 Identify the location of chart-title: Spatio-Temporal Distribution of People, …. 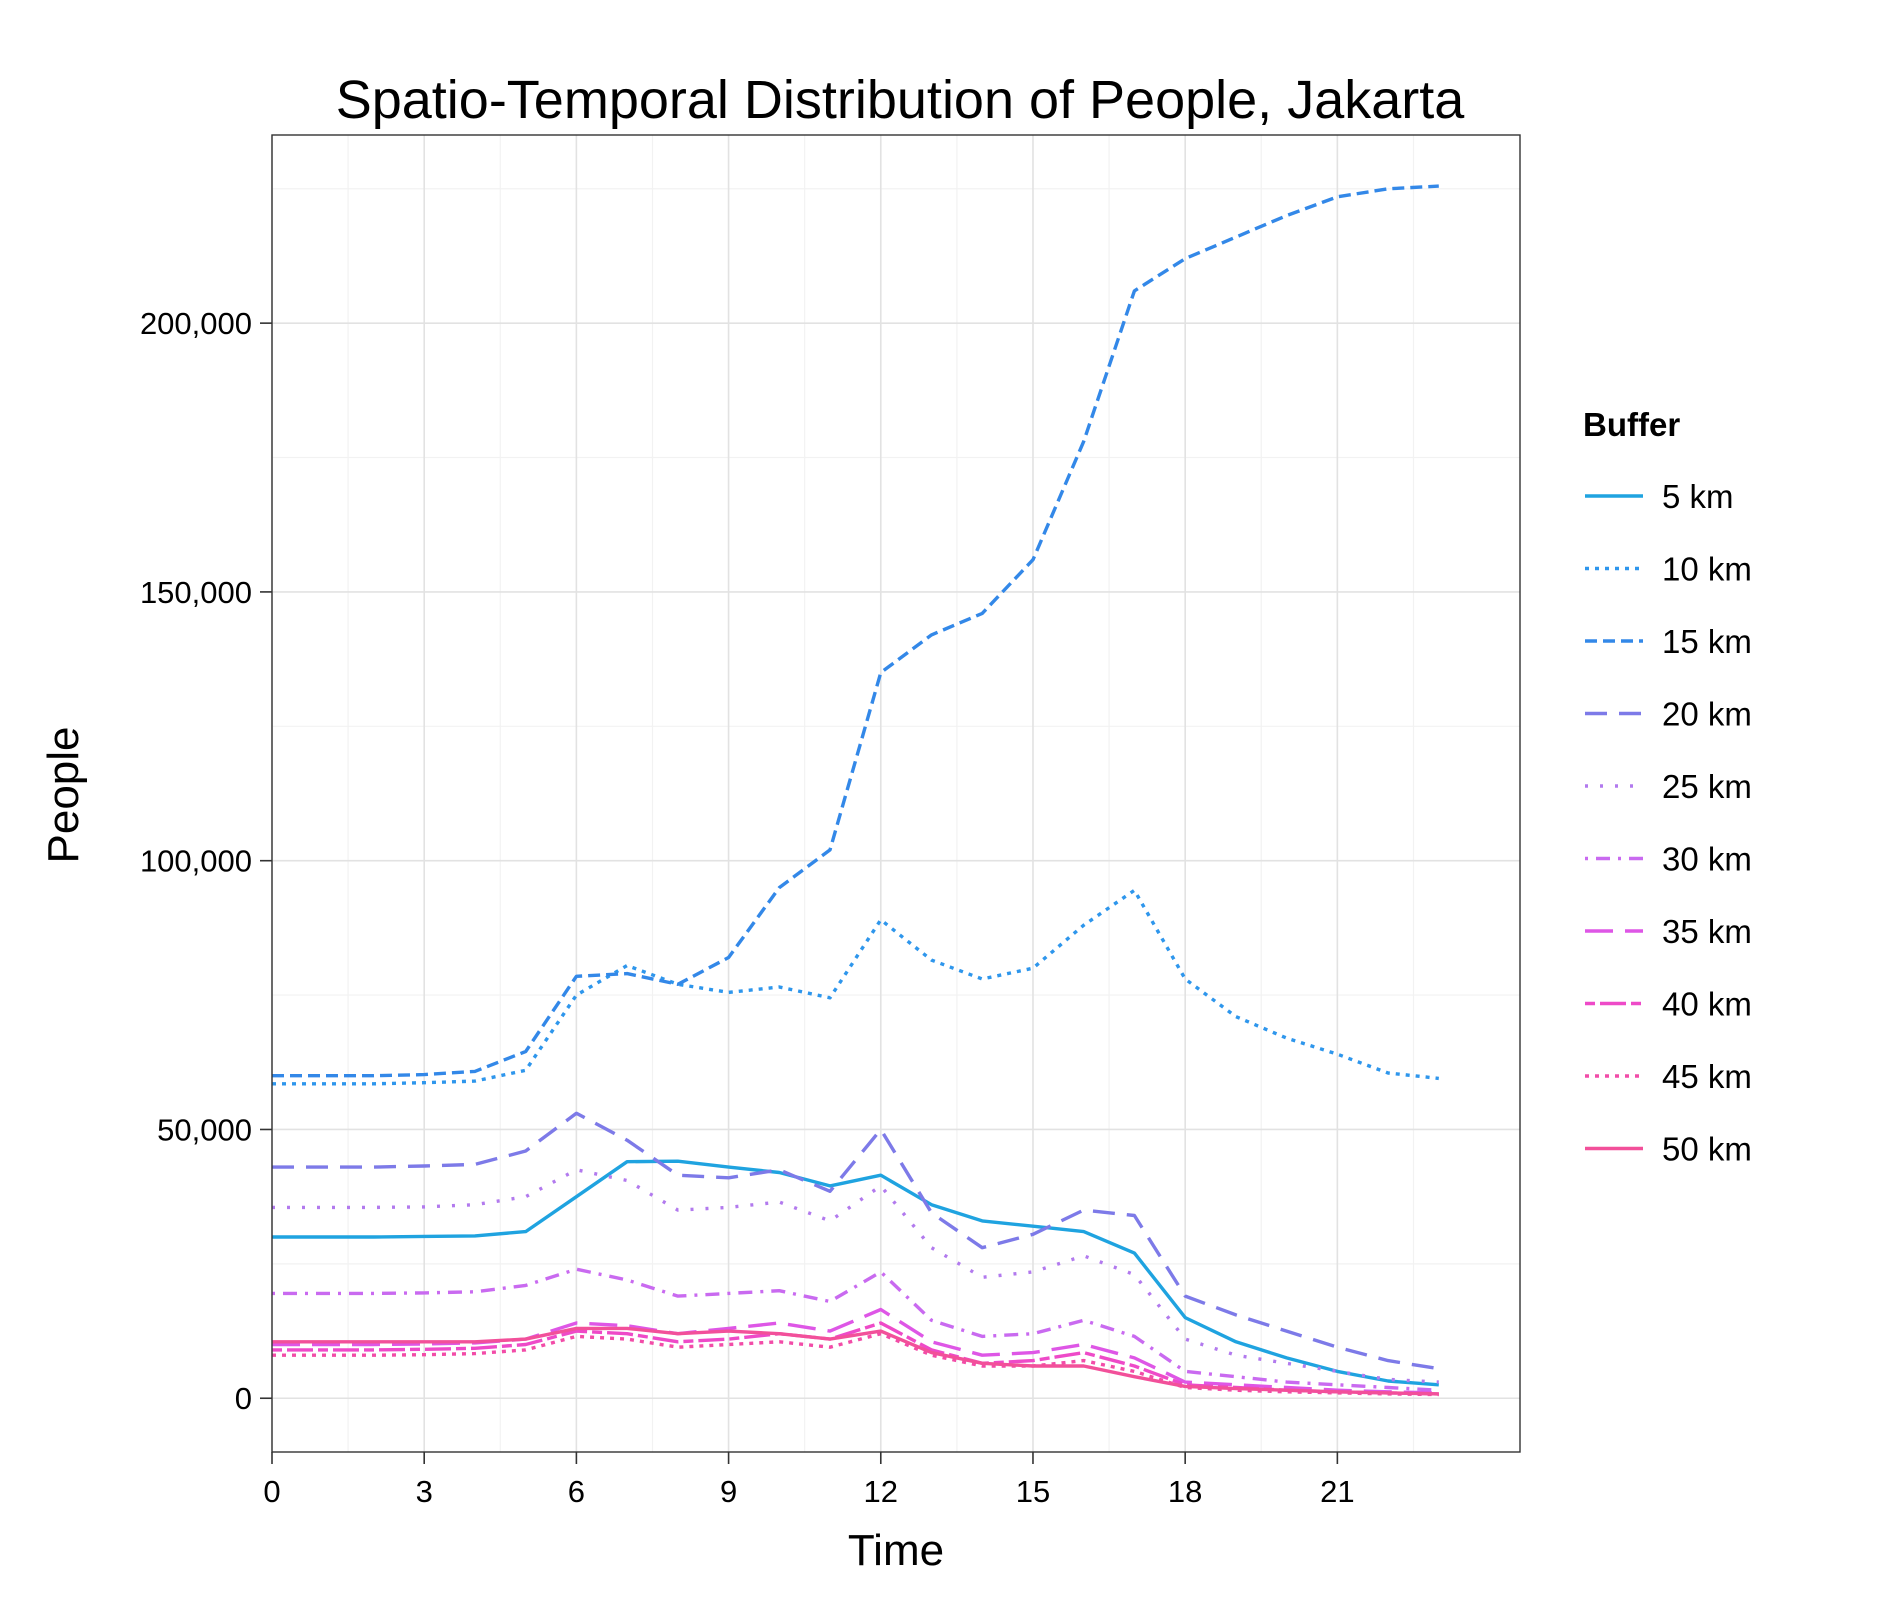
(901, 100).